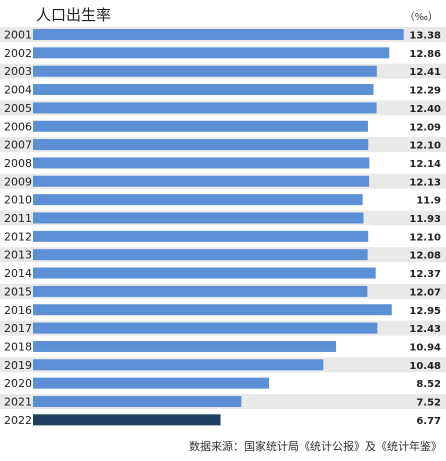  Describe the element at coordinates (425, 292) in the screenshot. I see `value-label: 12.07` at that location.